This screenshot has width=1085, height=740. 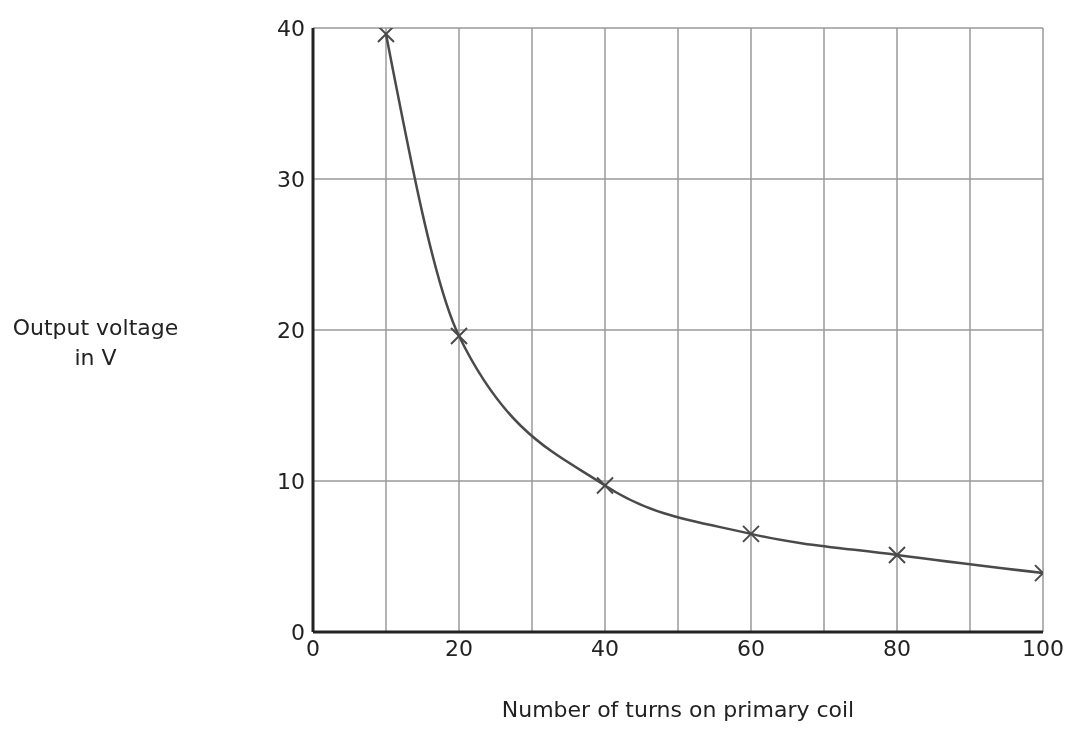 I want to click on x-tick-label: 100, so click(x=1043, y=648).